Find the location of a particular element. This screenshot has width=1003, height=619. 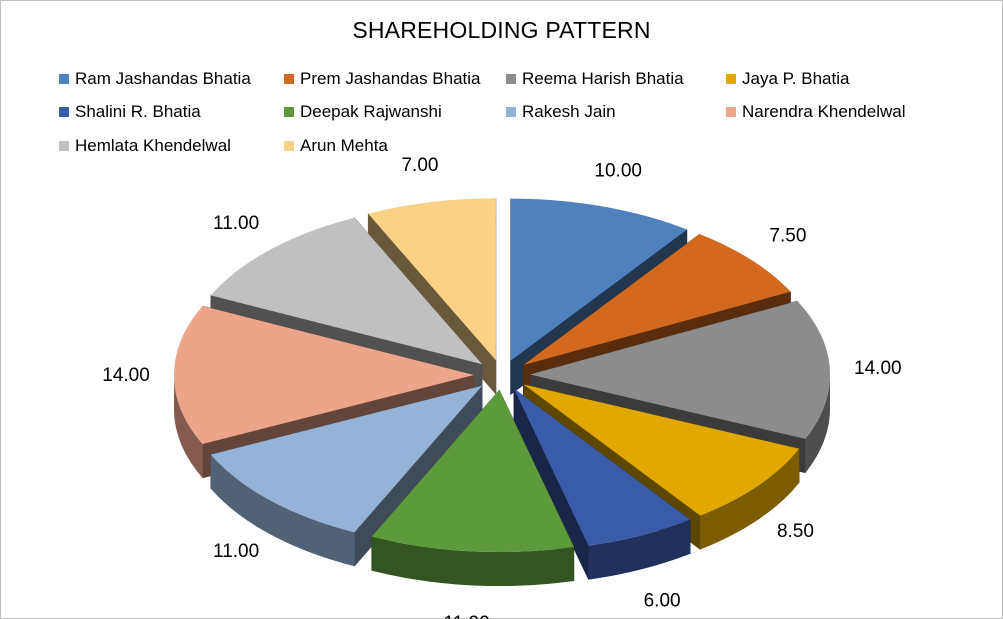

legend-item: Shalini R. Bhatia is located at coordinates (130, 112).